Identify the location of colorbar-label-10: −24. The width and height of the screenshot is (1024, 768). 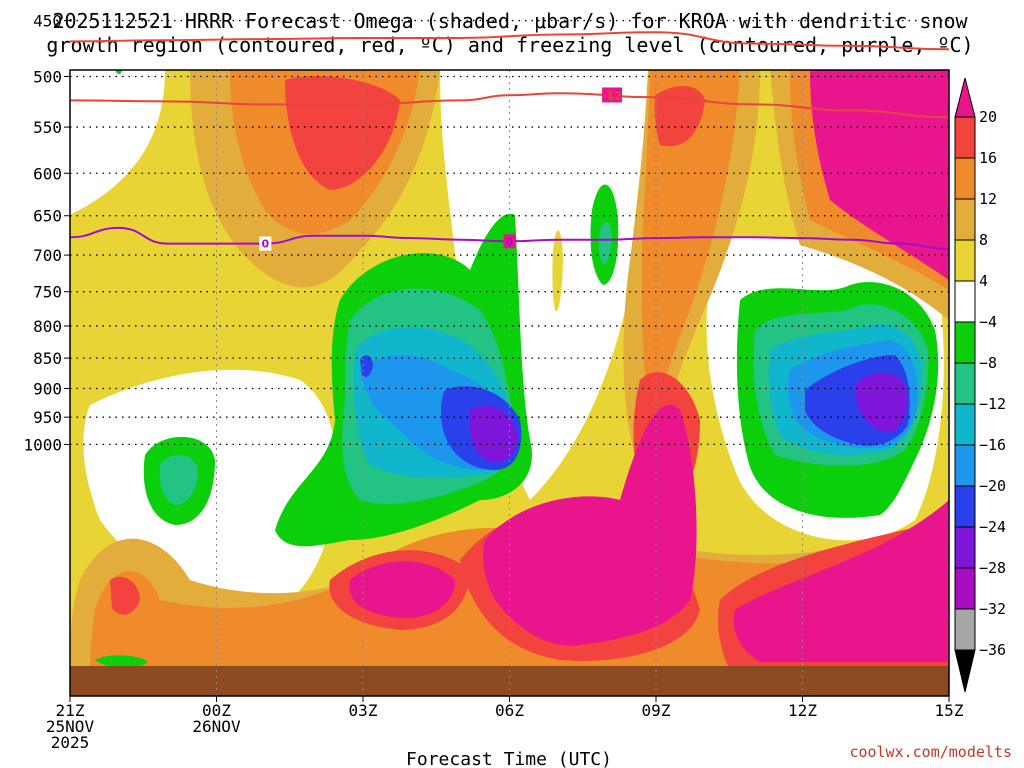
(992, 527).